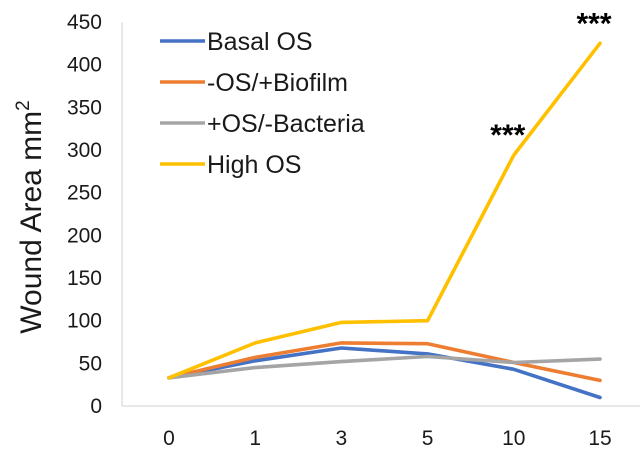 The height and width of the screenshot is (452, 641). I want to click on x-tick-label: 1, so click(255, 438).